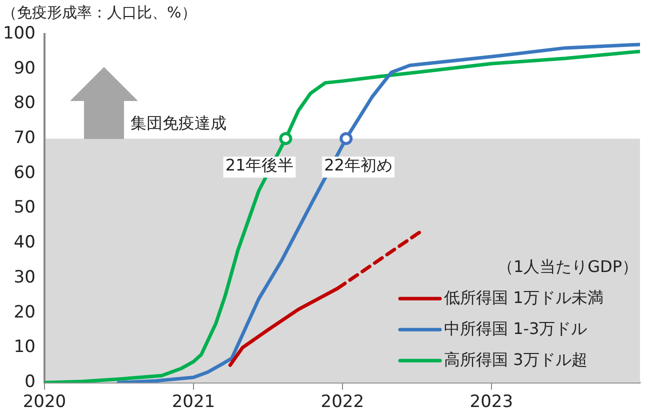 The image size is (648, 416). Describe the element at coordinates (358, 165) in the screenshot. I see `annotation: 22年初め` at that location.